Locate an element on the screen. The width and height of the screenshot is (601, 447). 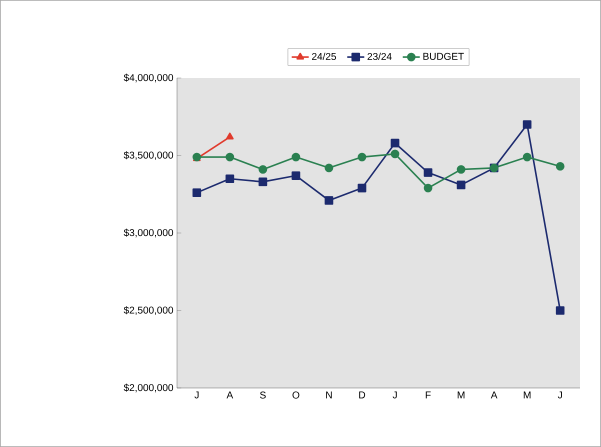
x-tick-label: S is located at coordinates (263, 395).